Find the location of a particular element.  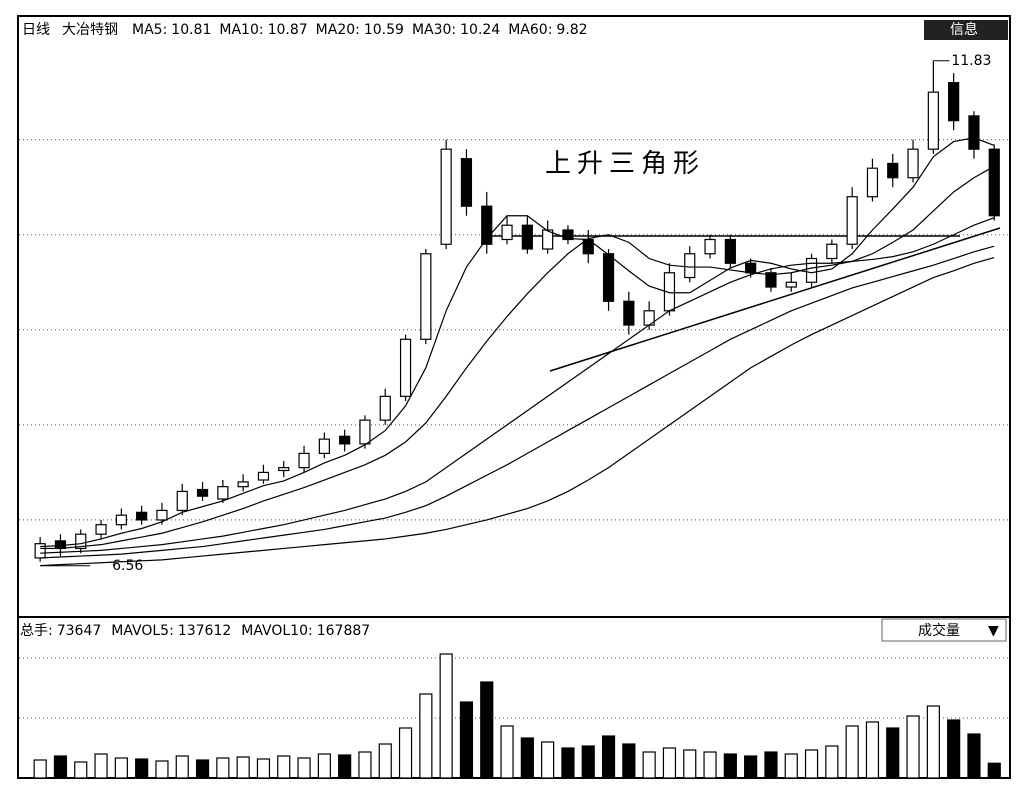

stock-name: 大冶特钢 is located at coordinates (90, 30).